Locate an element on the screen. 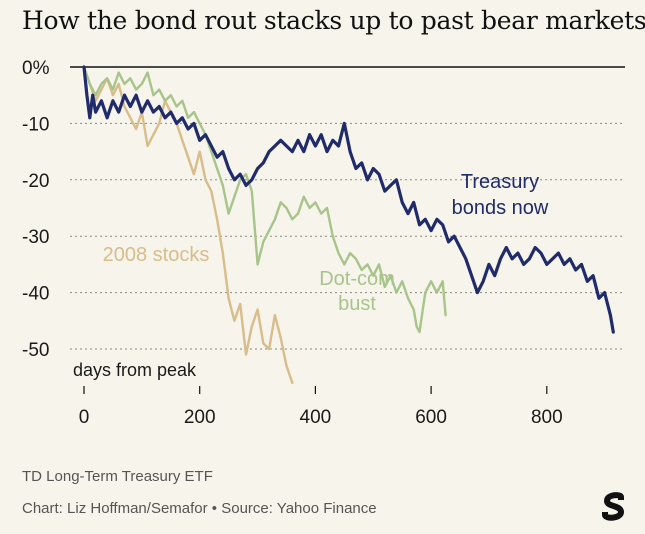 The image size is (645, 534). y-tick-label: -10 is located at coordinates (35, 124).